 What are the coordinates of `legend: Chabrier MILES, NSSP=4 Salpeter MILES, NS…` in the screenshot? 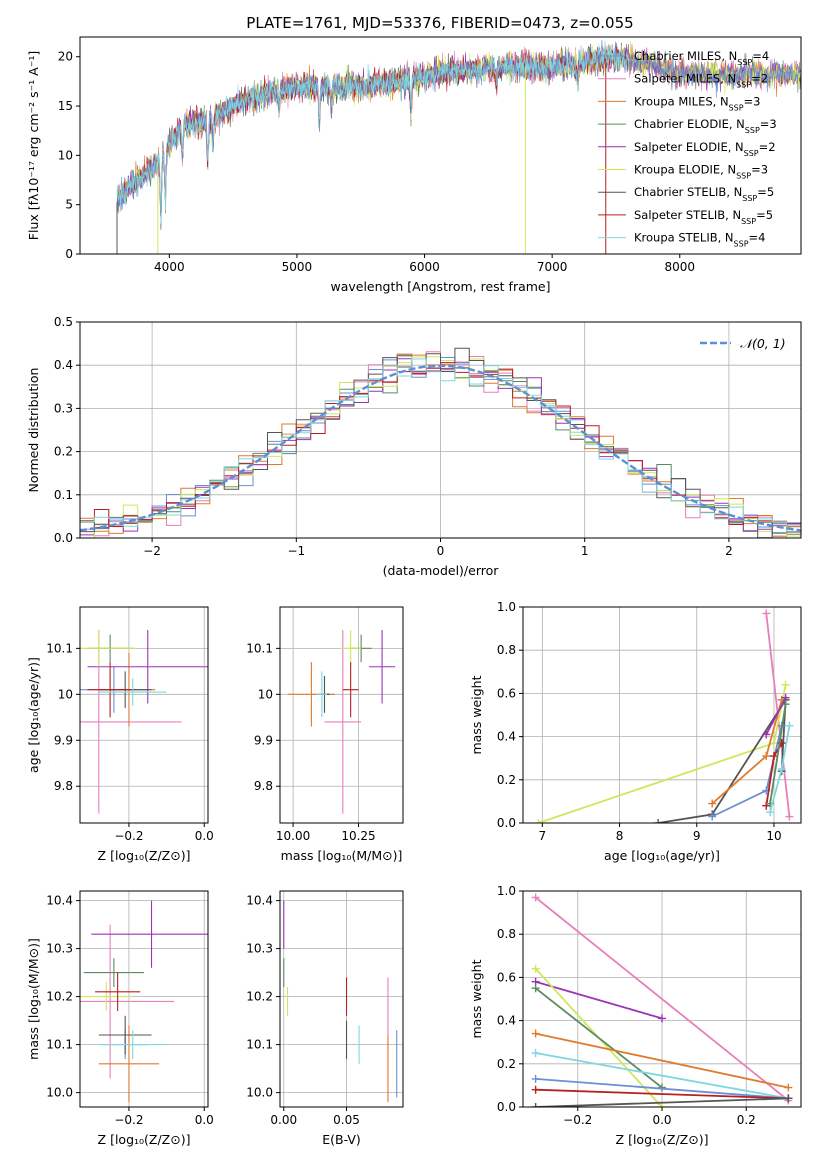 It's located at (687, 148).